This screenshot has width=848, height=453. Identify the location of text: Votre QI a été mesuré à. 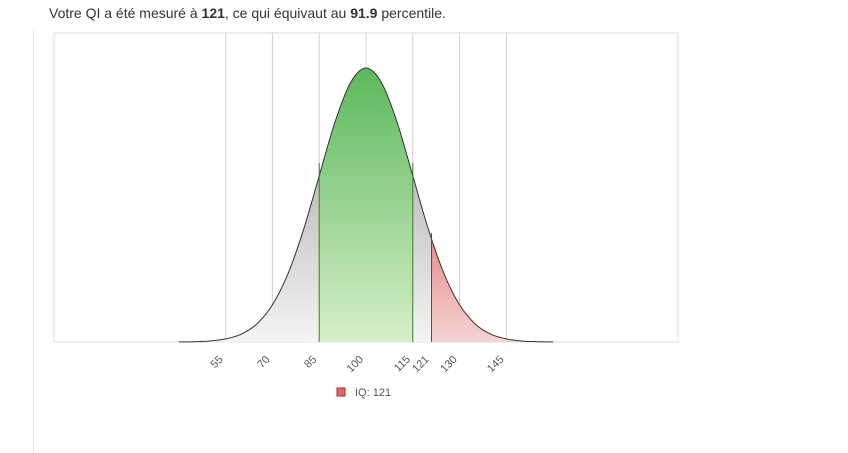
(125, 13).